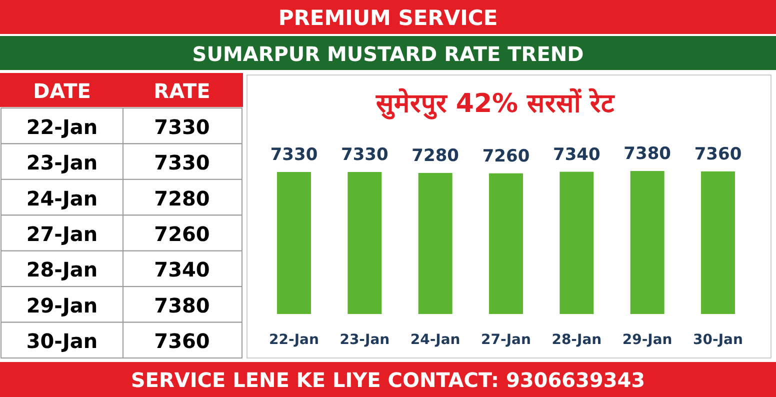 This screenshot has width=776, height=397. Describe the element at coordinates (182, 305) in the screenshot. I see `text: 7380` at that location.